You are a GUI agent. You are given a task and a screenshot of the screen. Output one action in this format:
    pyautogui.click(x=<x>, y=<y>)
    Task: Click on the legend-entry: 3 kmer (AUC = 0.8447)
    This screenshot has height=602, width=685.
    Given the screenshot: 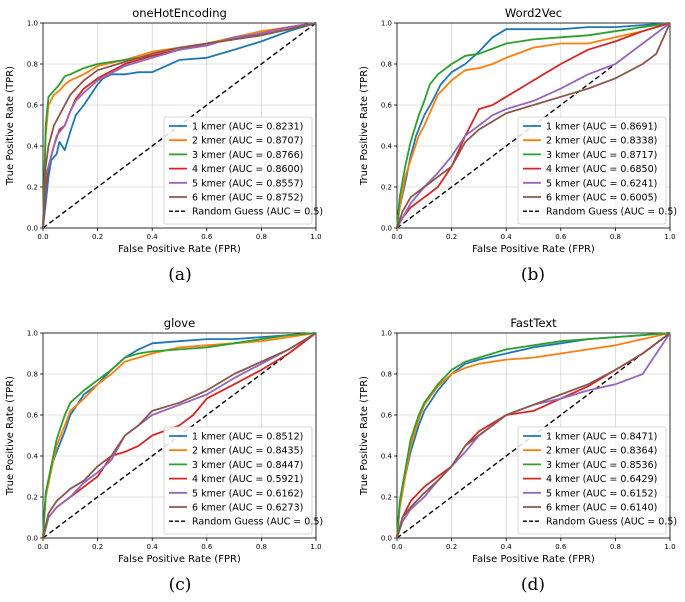 What is the action you would take?
    pyautogui.click(x=247, y=465)
    